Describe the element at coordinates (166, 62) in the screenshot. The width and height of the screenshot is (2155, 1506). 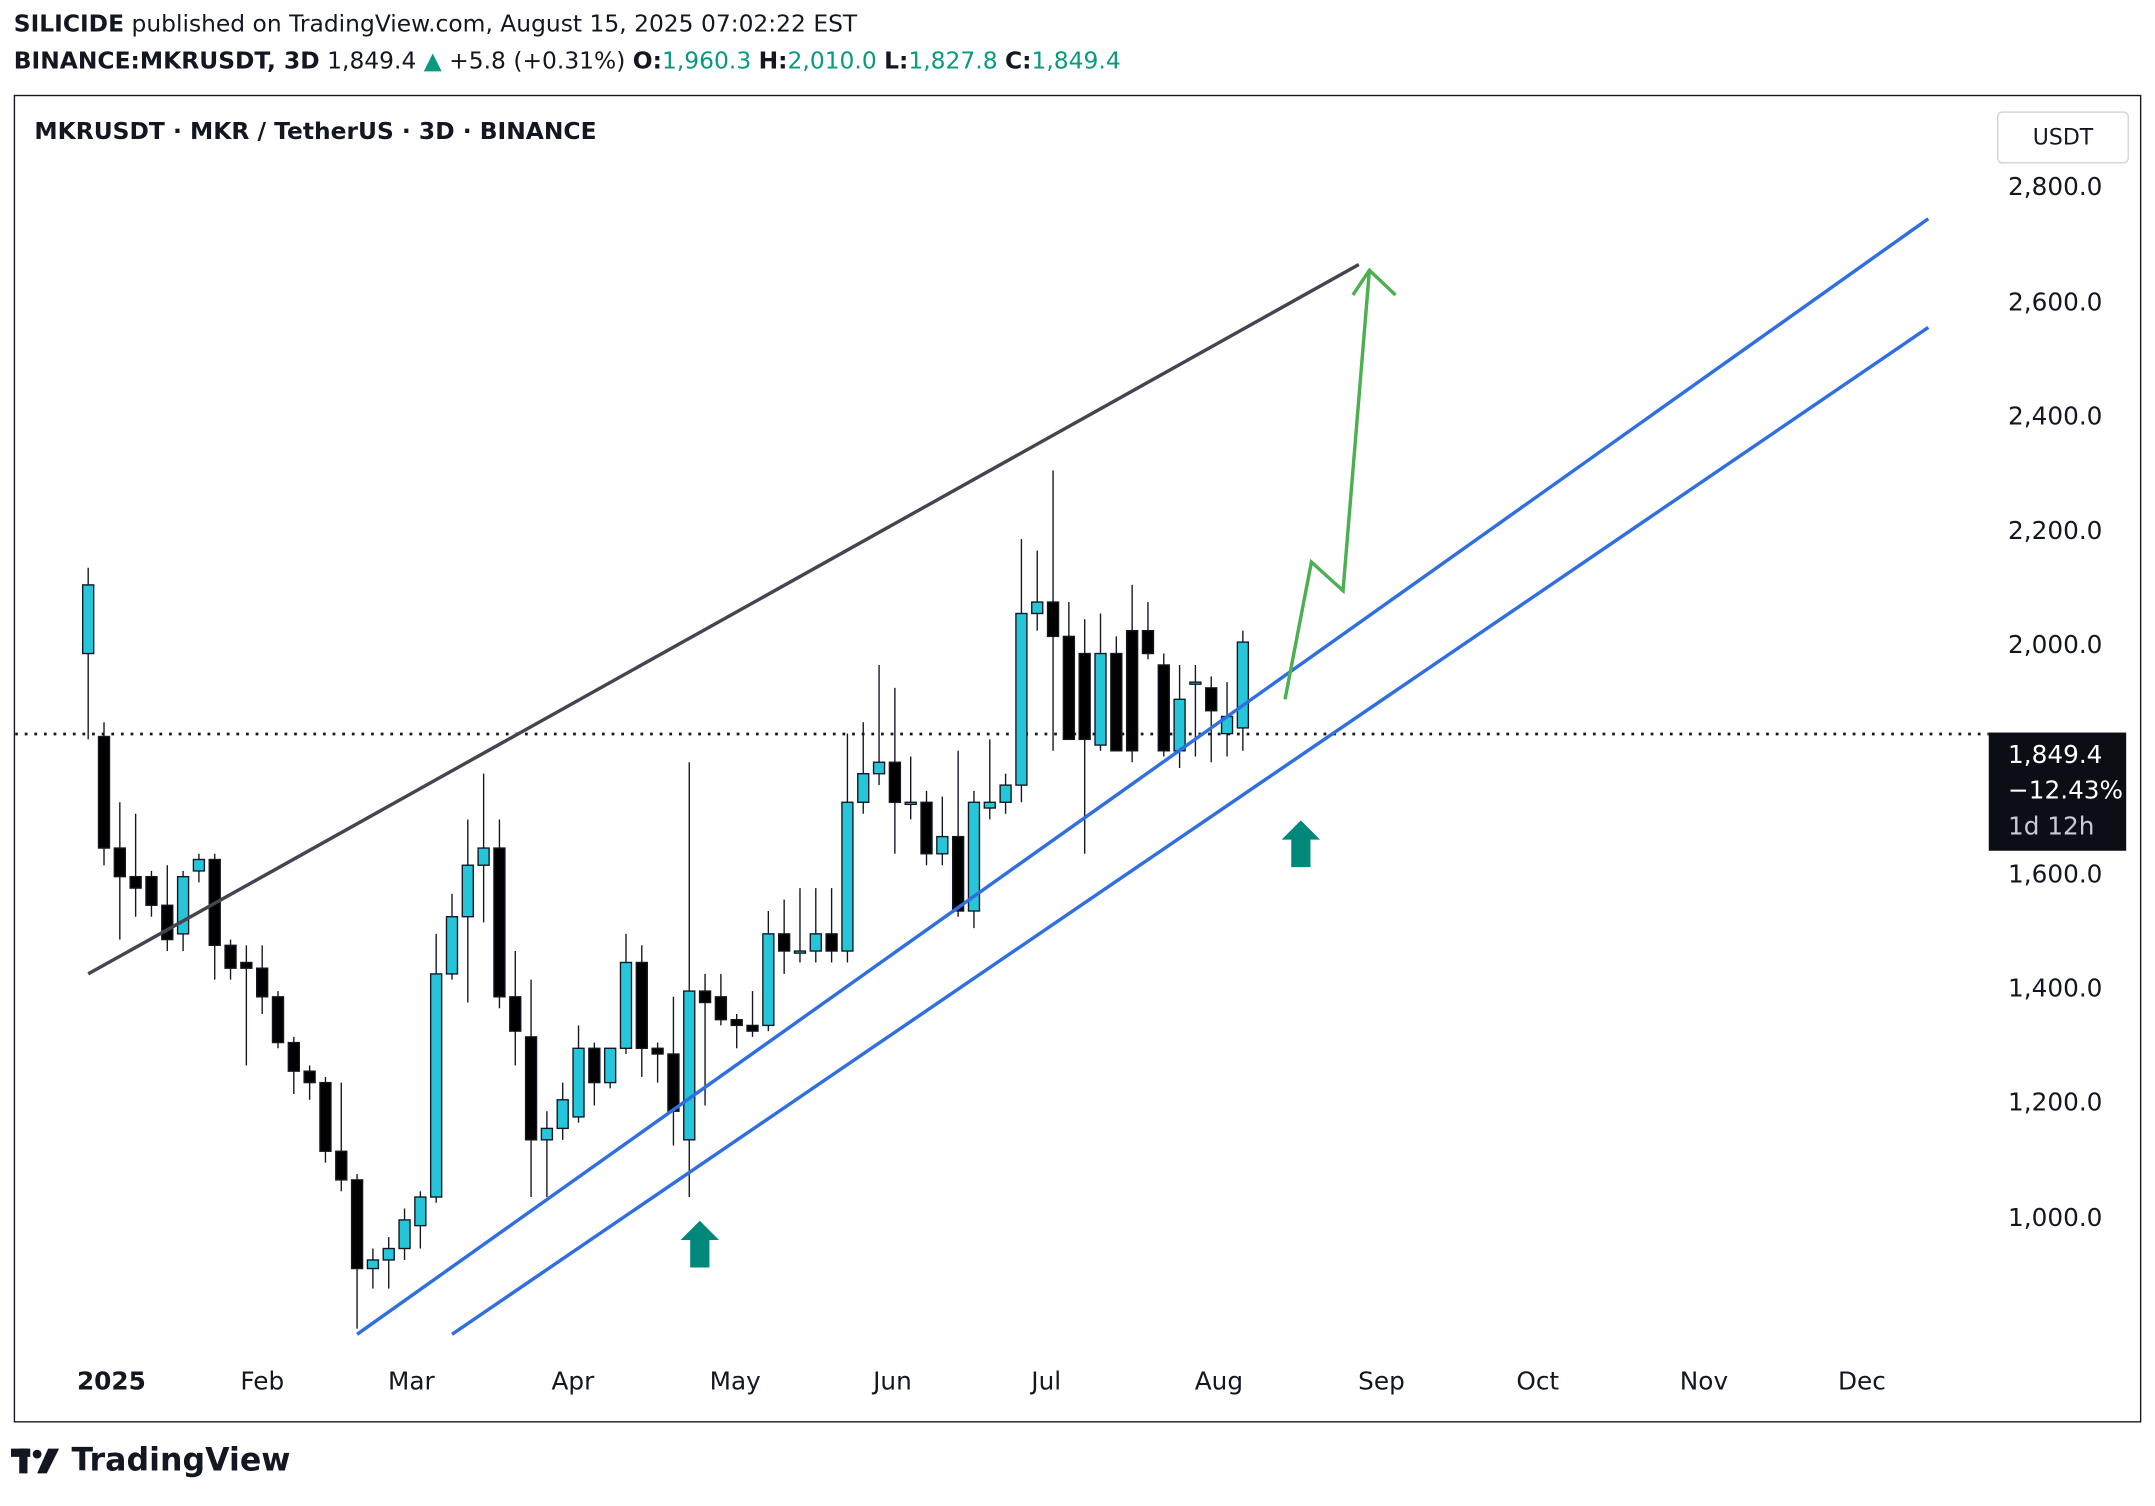
I see `symbol-full: BINANCE:MKRUSDT, 3D` at that location.